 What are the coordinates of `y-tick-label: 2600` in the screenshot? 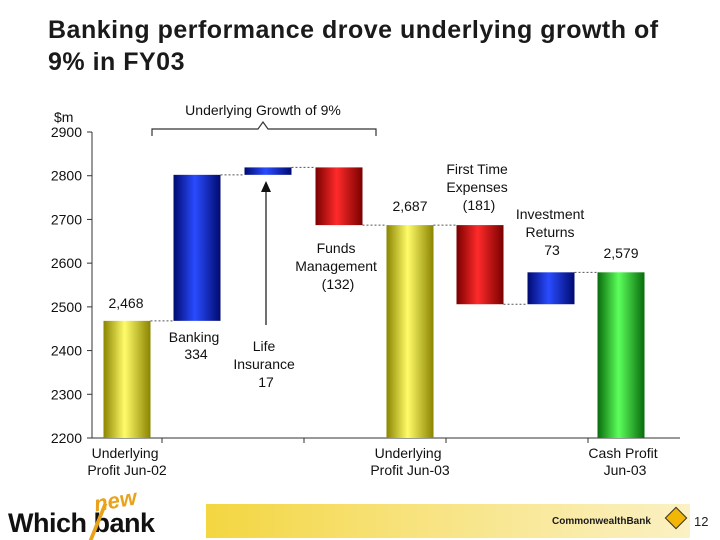 It's located at (66, 263).